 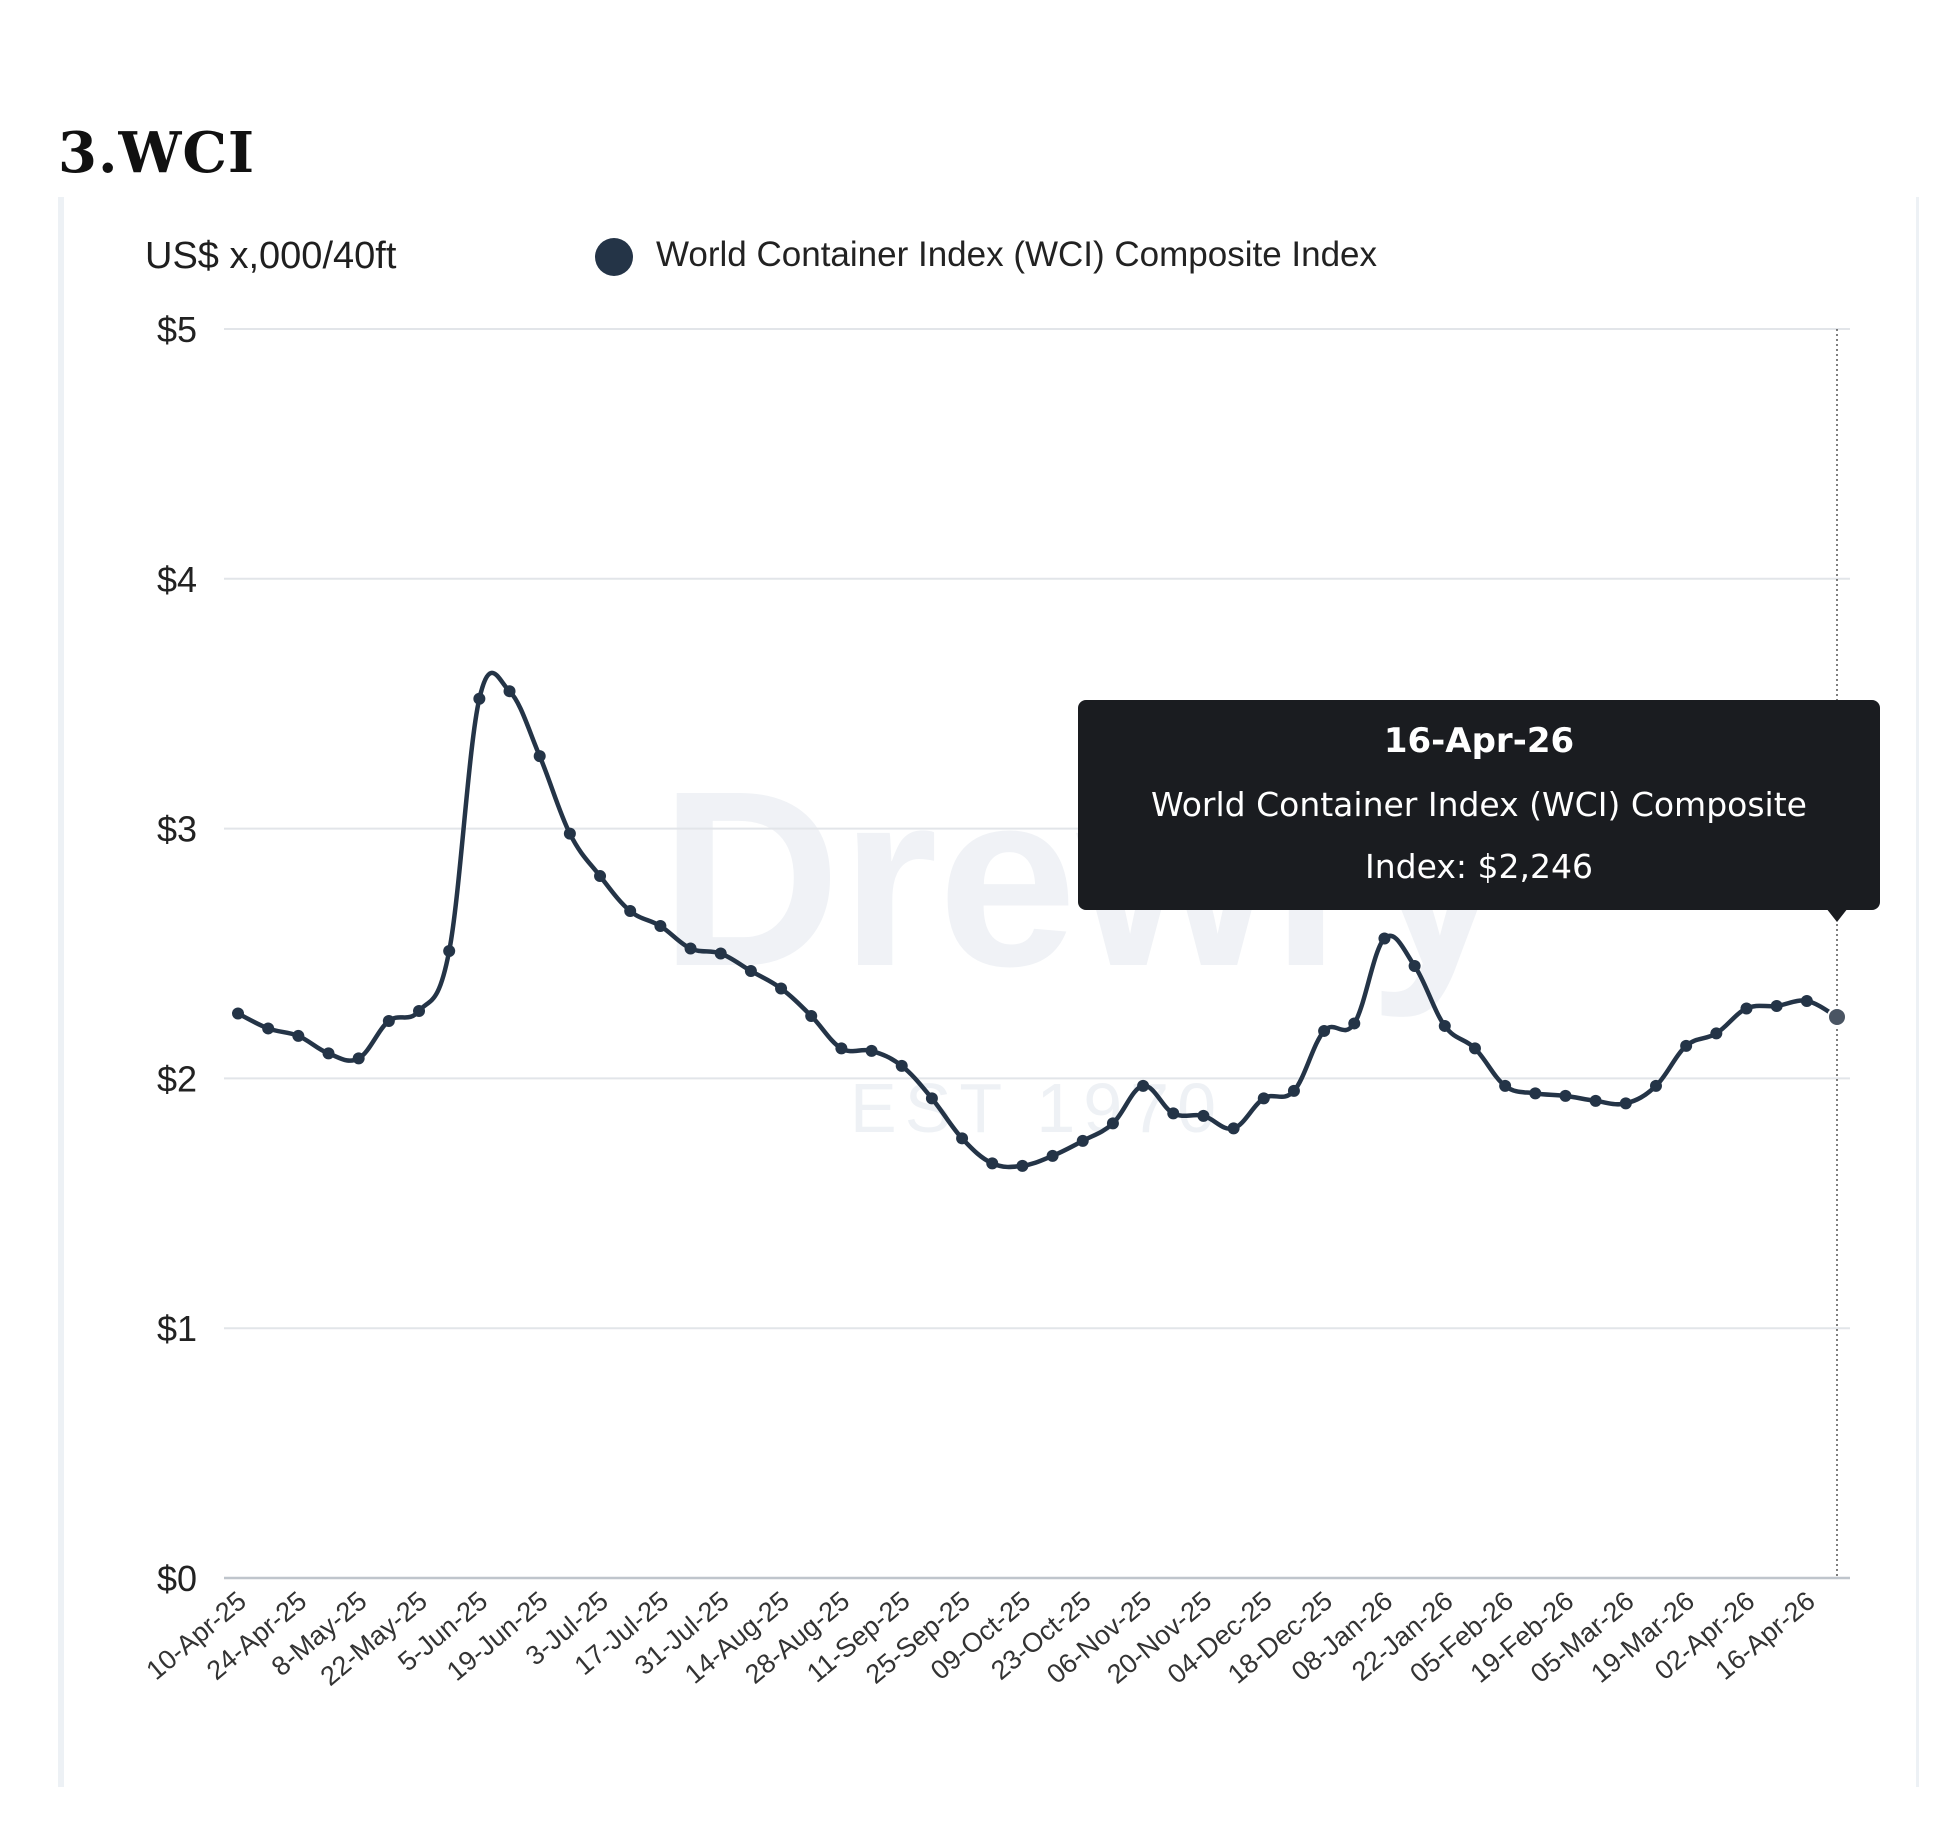 I want to click on y-unit-label: US$ x,000/40ft, so click(x=271, y=256).